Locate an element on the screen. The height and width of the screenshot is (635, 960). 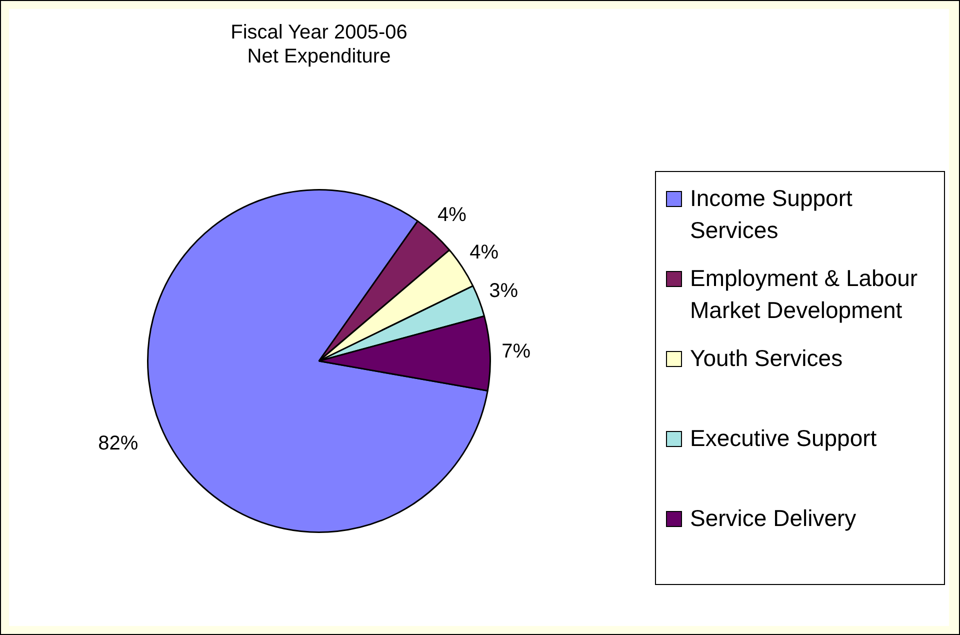
legend-label: Service Delivery is located at coordinates (773, 518).